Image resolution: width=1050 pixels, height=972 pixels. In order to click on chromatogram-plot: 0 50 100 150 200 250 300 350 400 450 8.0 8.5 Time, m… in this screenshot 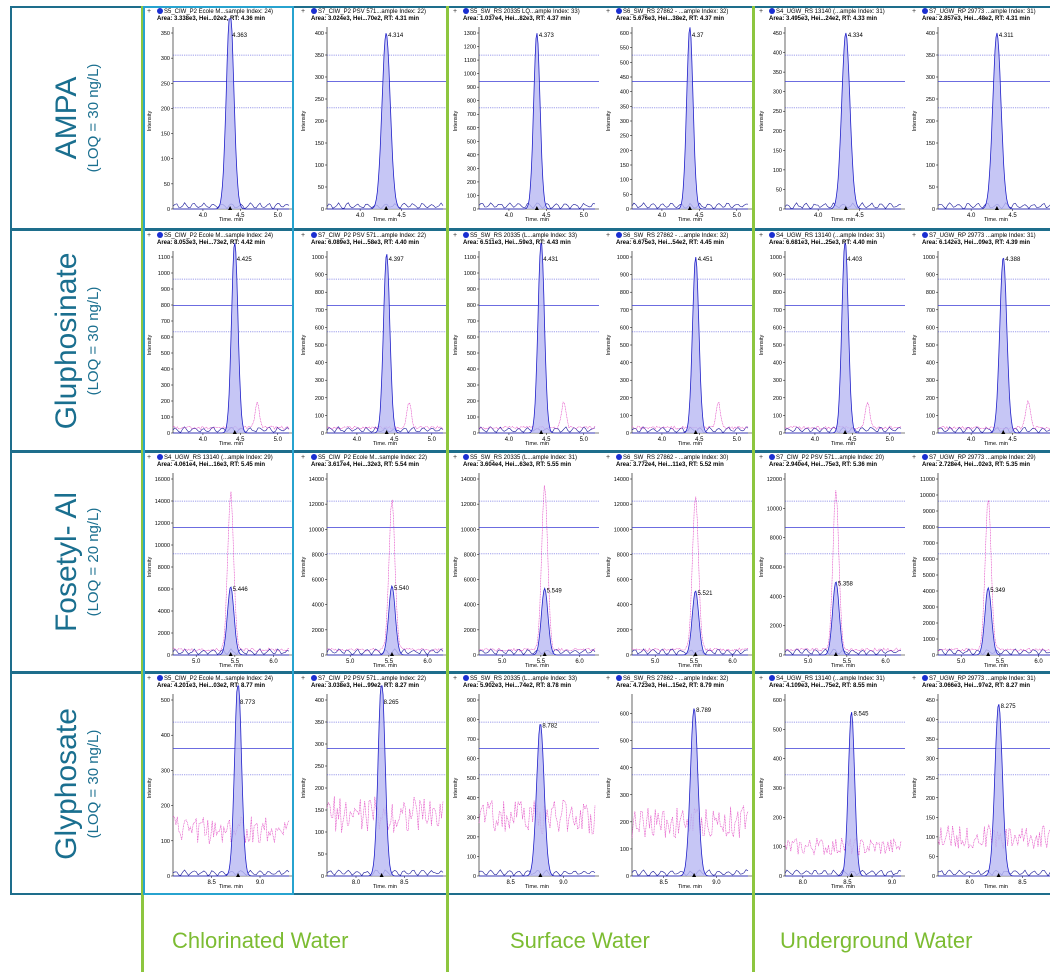, I will do `click(981, 791)`.